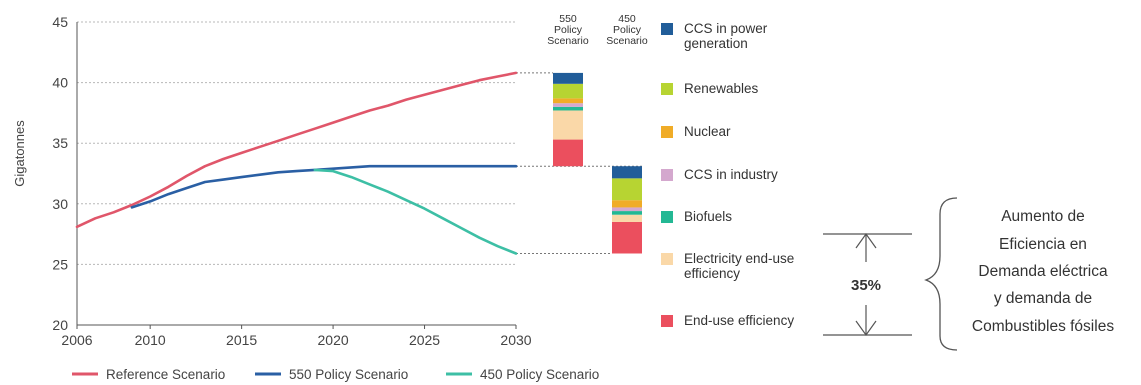 The height and width of the screenshot is (385, 1141). What do you see at coordinates (539, 374) in the screenshot?
I see `legend-series-label: 450 Policy Scenario` at bounding box center [539, 374].